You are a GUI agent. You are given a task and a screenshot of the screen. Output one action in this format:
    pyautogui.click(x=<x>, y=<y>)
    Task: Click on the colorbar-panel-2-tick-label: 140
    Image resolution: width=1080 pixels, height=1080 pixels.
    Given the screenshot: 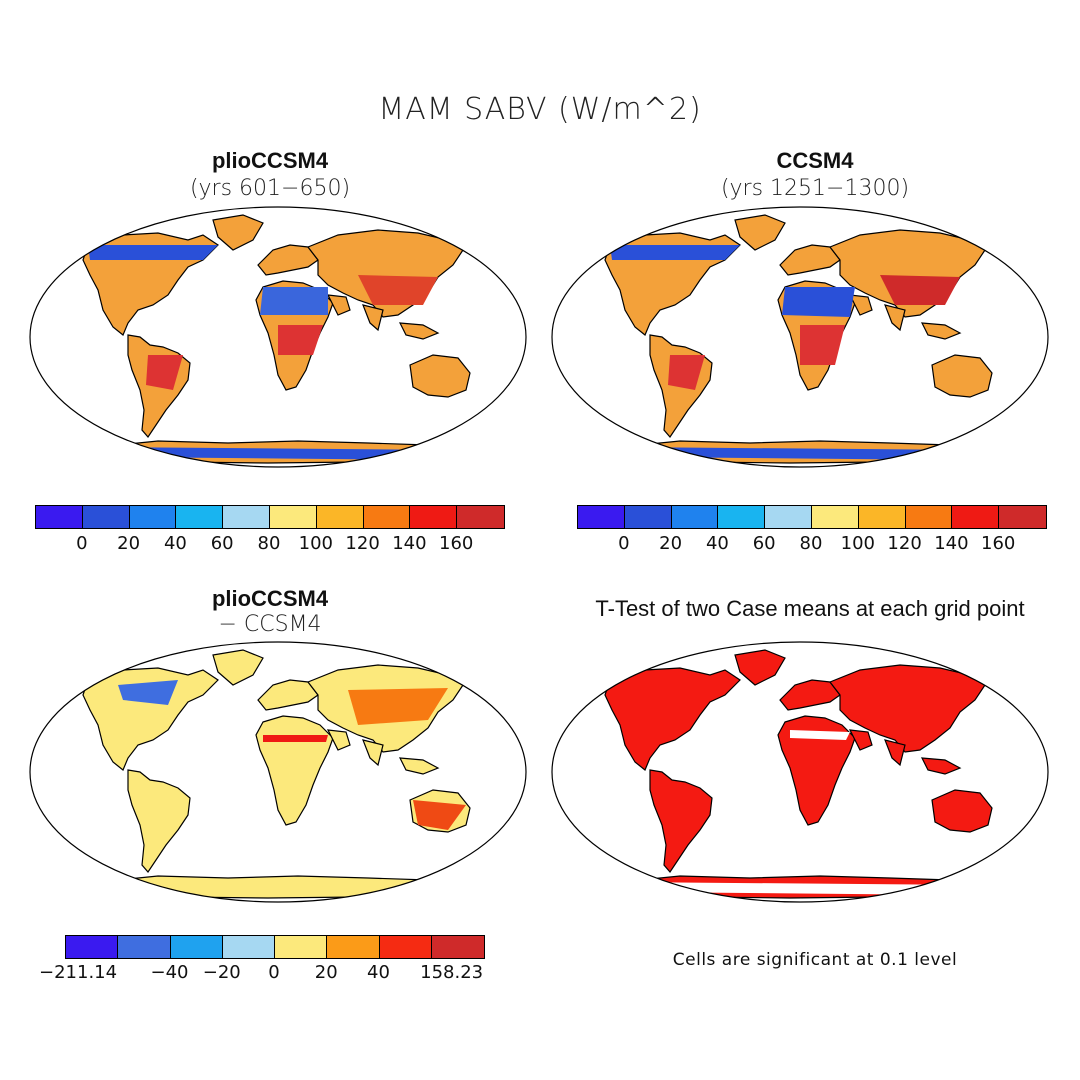 What is the action you would take?
    pyautogui.click(x=951, y=543)
    